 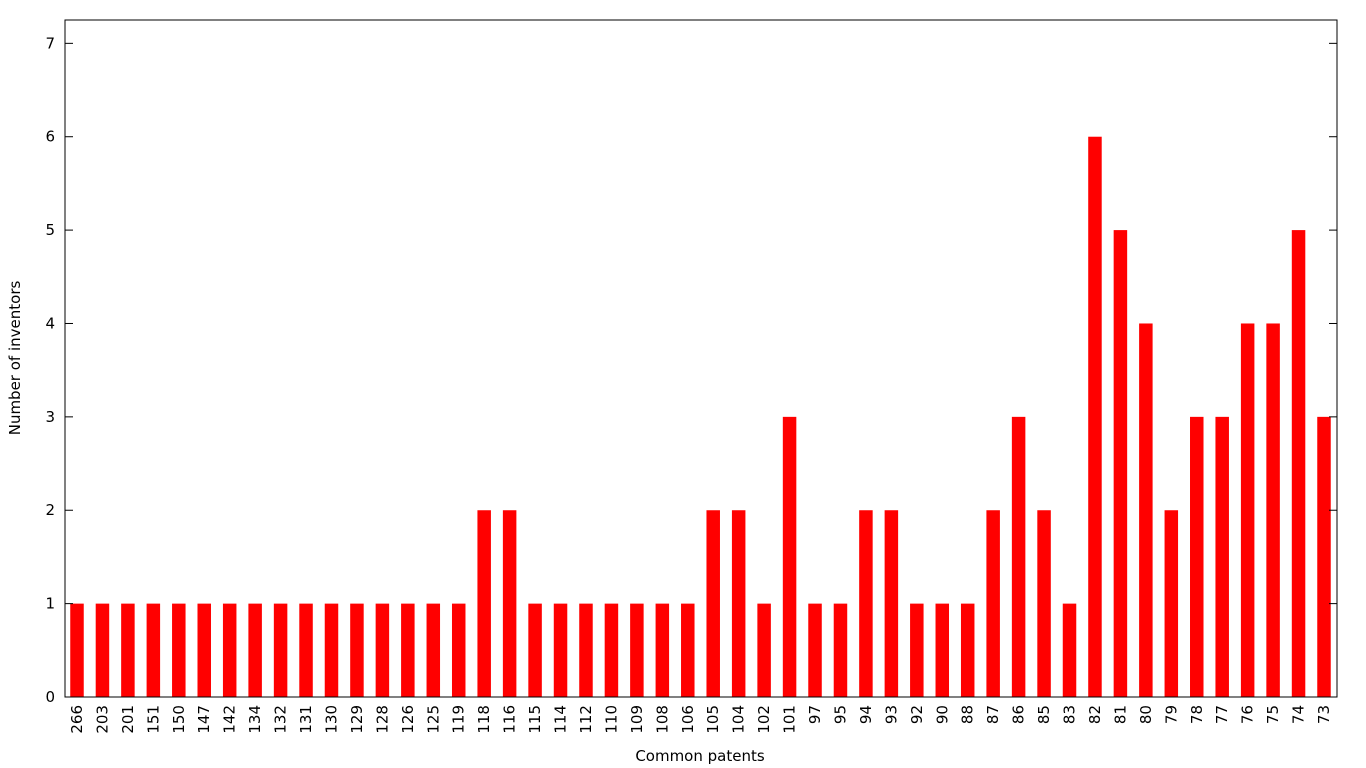 I want to click on x-tick-label: 95, so click(x=840, y=714).